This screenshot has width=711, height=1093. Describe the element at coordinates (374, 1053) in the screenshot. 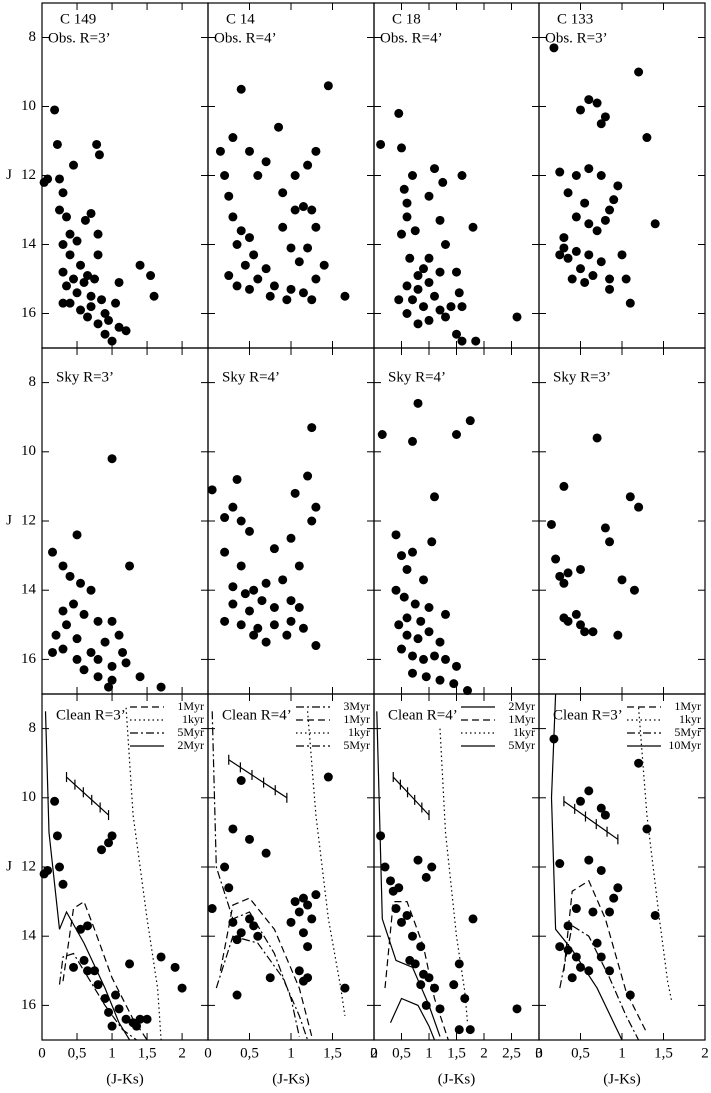

I see `x-tick-label: 0` at that location.